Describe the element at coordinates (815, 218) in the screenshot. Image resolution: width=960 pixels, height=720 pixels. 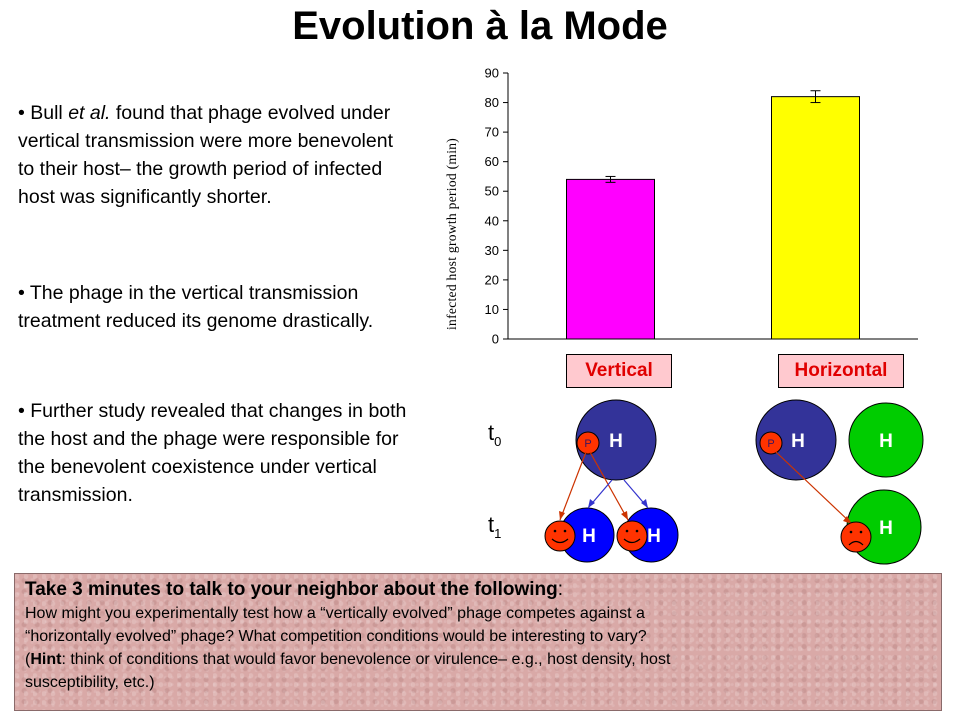
I see `bar-horizontal` at that location.